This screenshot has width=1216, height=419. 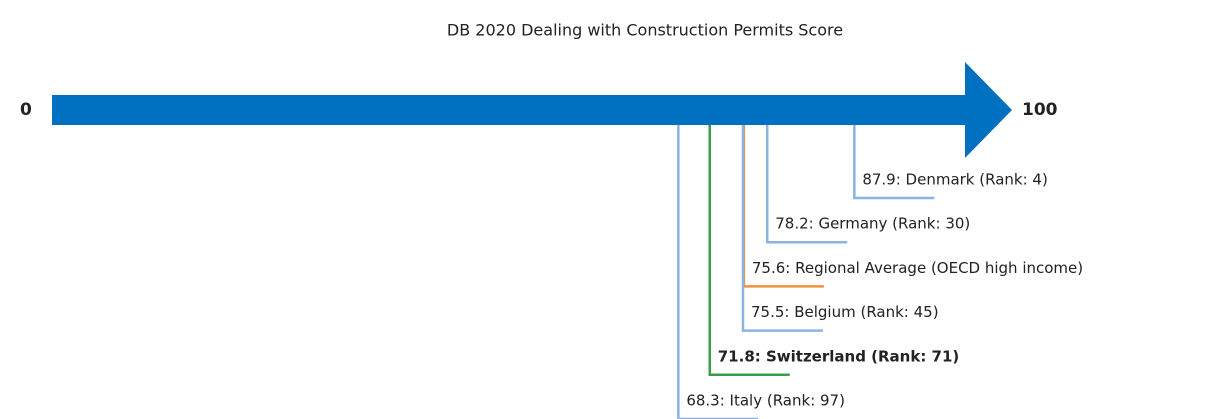 What do you see at coordinates (954, 180) in the screenshot?
I see `marker-label: 87.9: Denmark (Rank: 4)` at bounding box center [954, 180].